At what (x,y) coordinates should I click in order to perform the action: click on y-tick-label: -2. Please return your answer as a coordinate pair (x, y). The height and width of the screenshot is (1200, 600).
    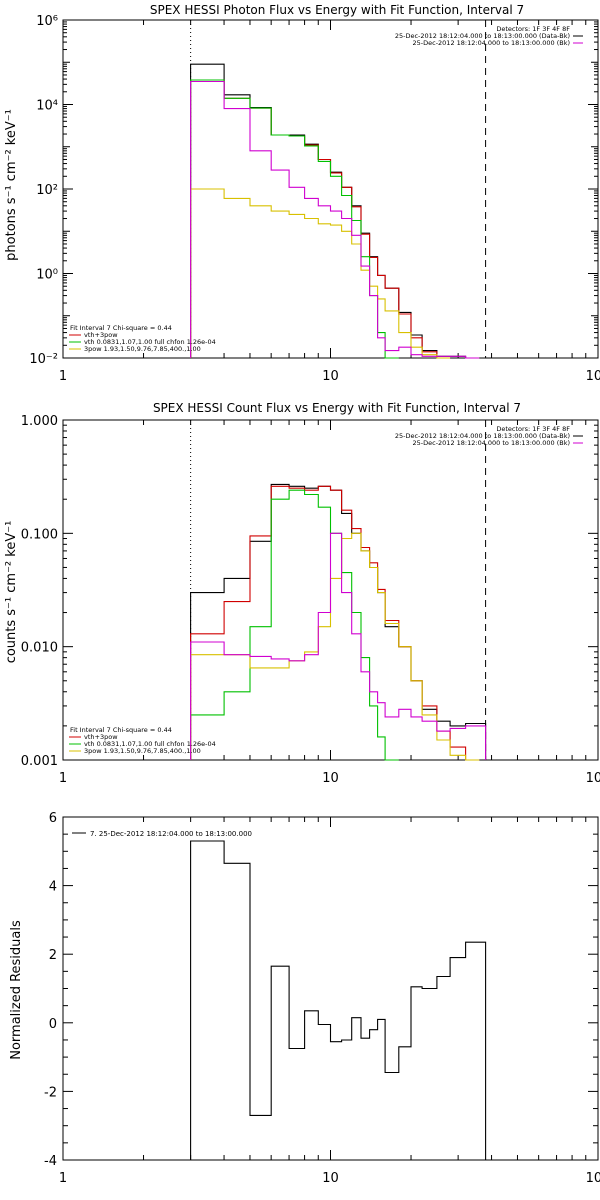
    Looking at the image, I should click on (50, 1092).